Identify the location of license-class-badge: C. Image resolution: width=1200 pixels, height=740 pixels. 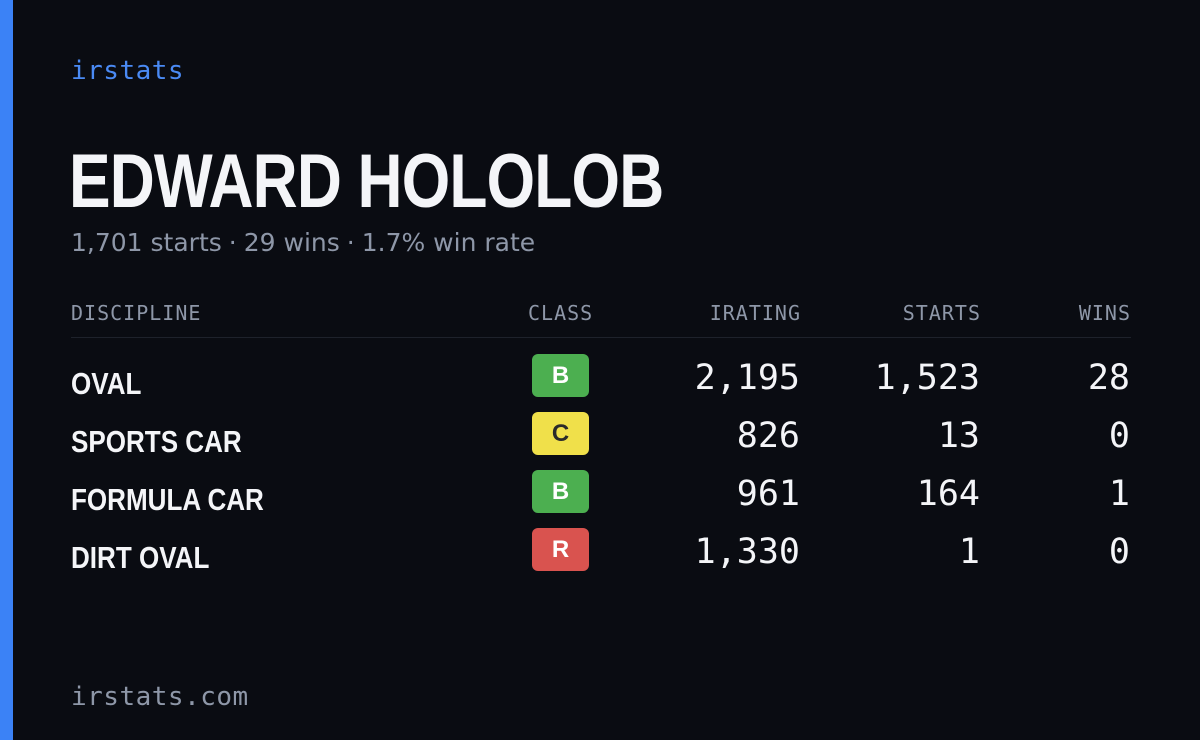
(560, 433).